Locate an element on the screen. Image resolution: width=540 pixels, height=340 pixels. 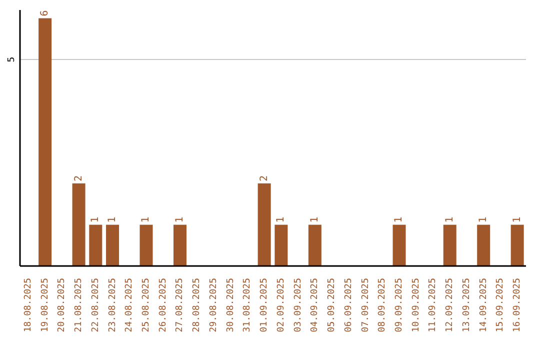
x-tick-label: 14.09.2025 is located at coordinates (483, 305).